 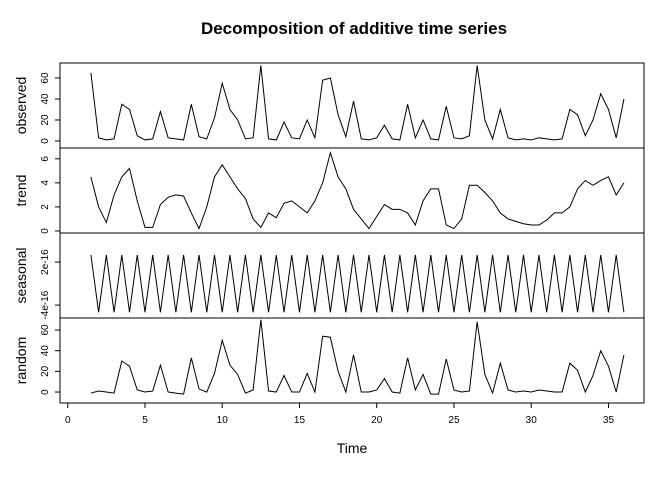 I want to click on x-tick-label: 15, so click(x=300, y=420).